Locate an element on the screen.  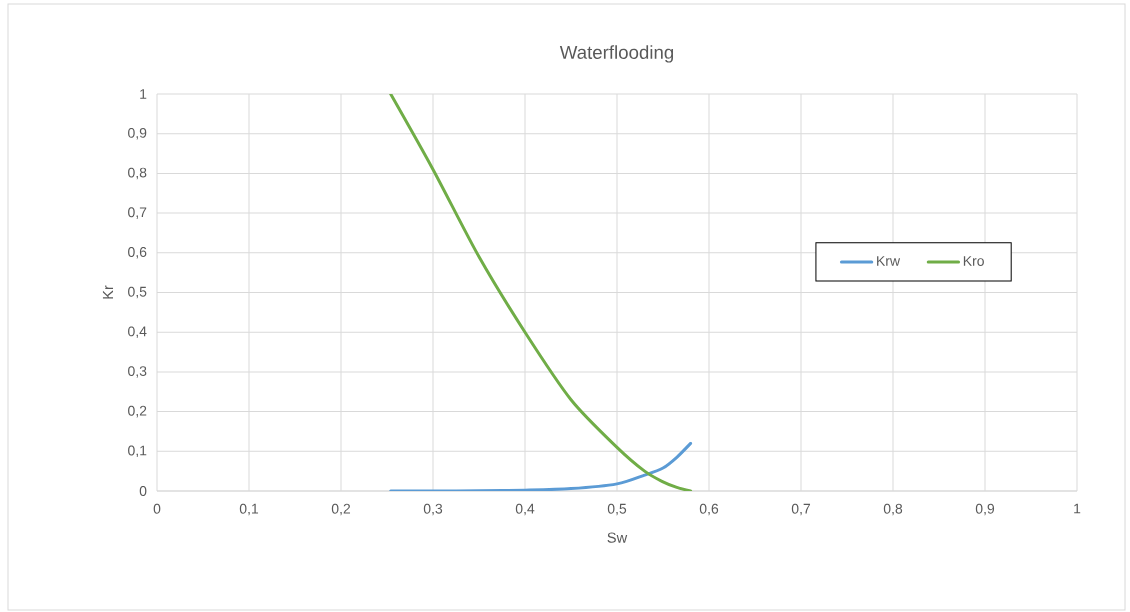
x-tick-label: 1 is located at coordinates (1077, 508).